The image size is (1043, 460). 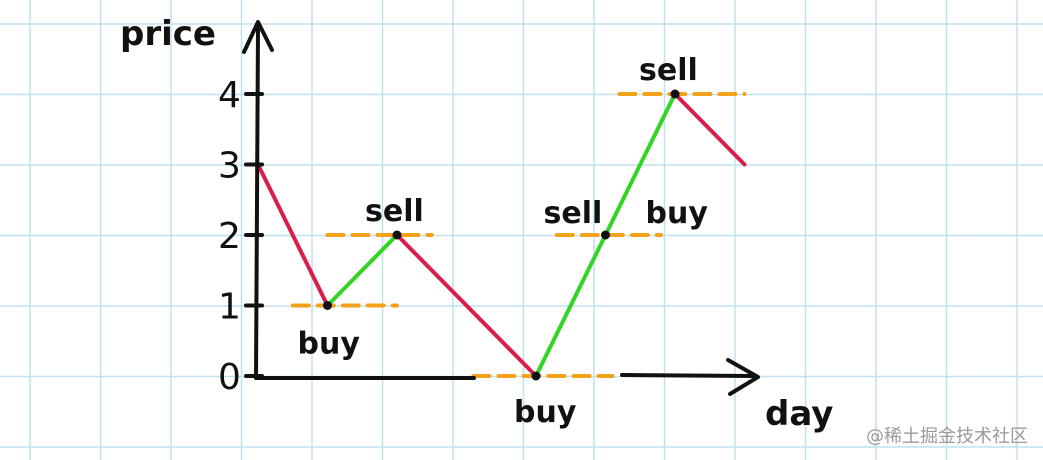 What do you see at coordinates (677, 213) in the screenshot?
I see `trade-label-buy-5: buy` at bounding box center [677, 213].